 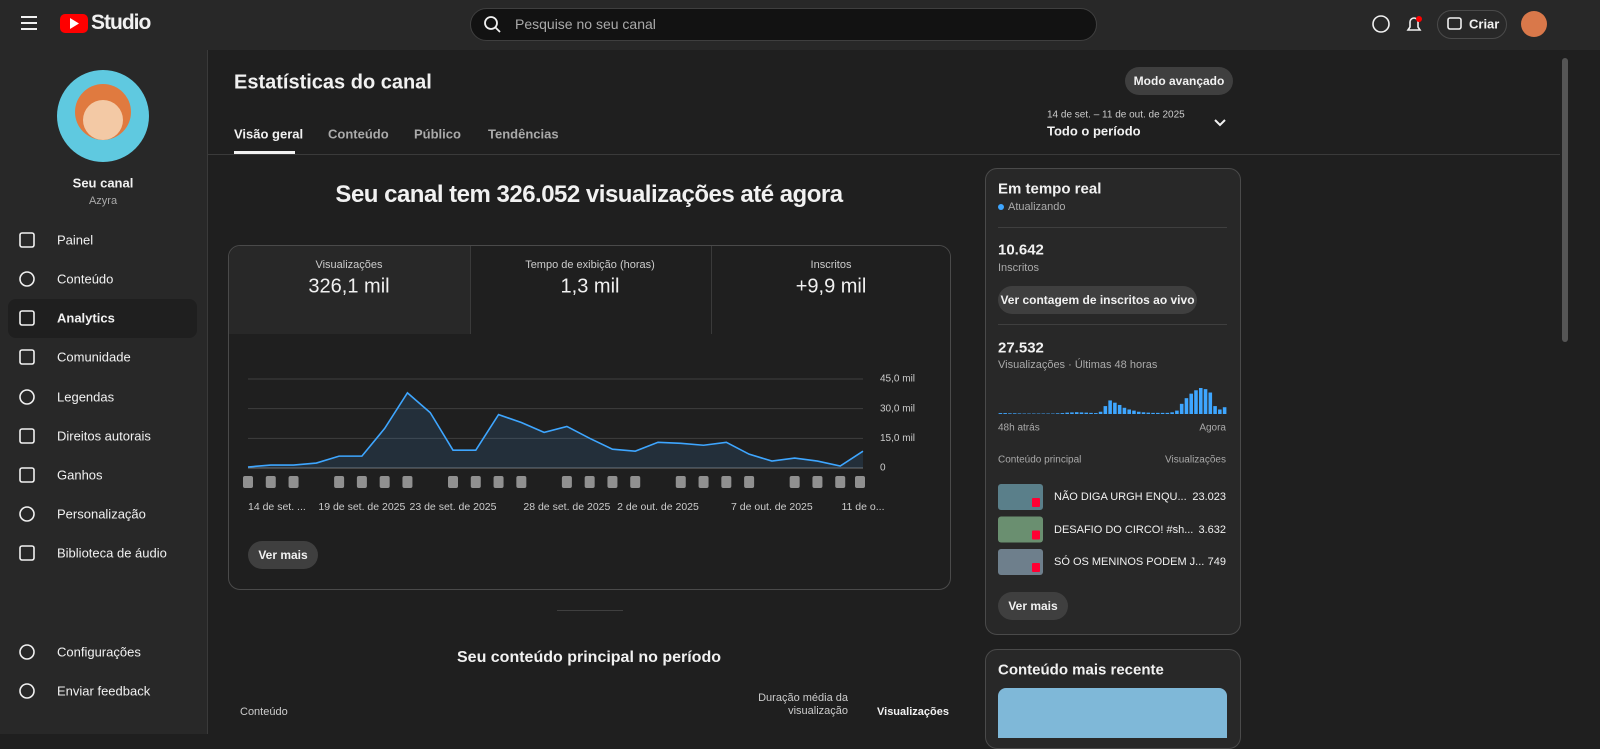 What do you see at coordinates (103, 201) in the screenshot?
I see `channel-name: Azyra` at bounding box center [103, 201].